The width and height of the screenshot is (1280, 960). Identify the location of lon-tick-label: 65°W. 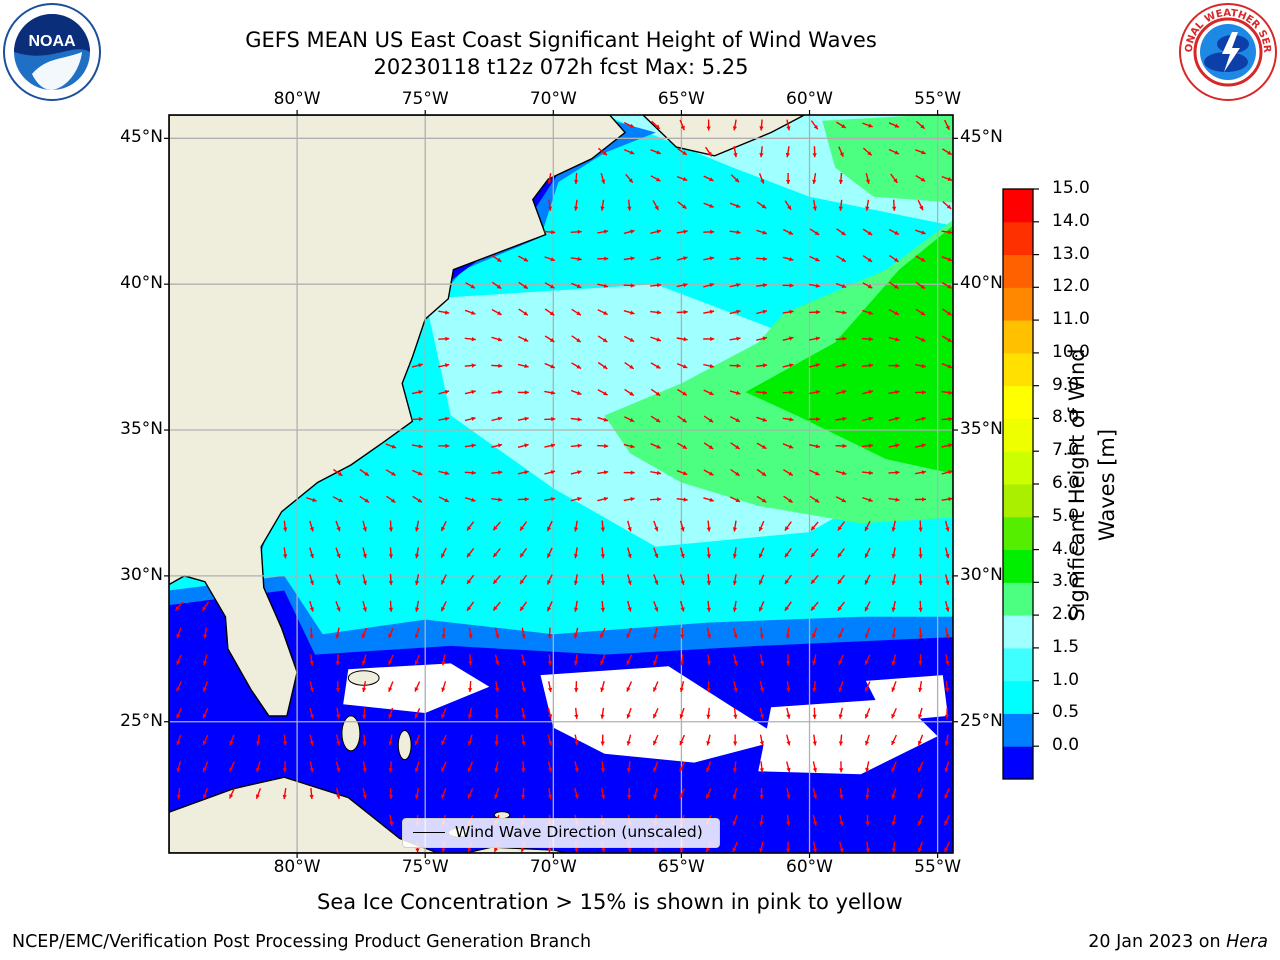
(681, 867).